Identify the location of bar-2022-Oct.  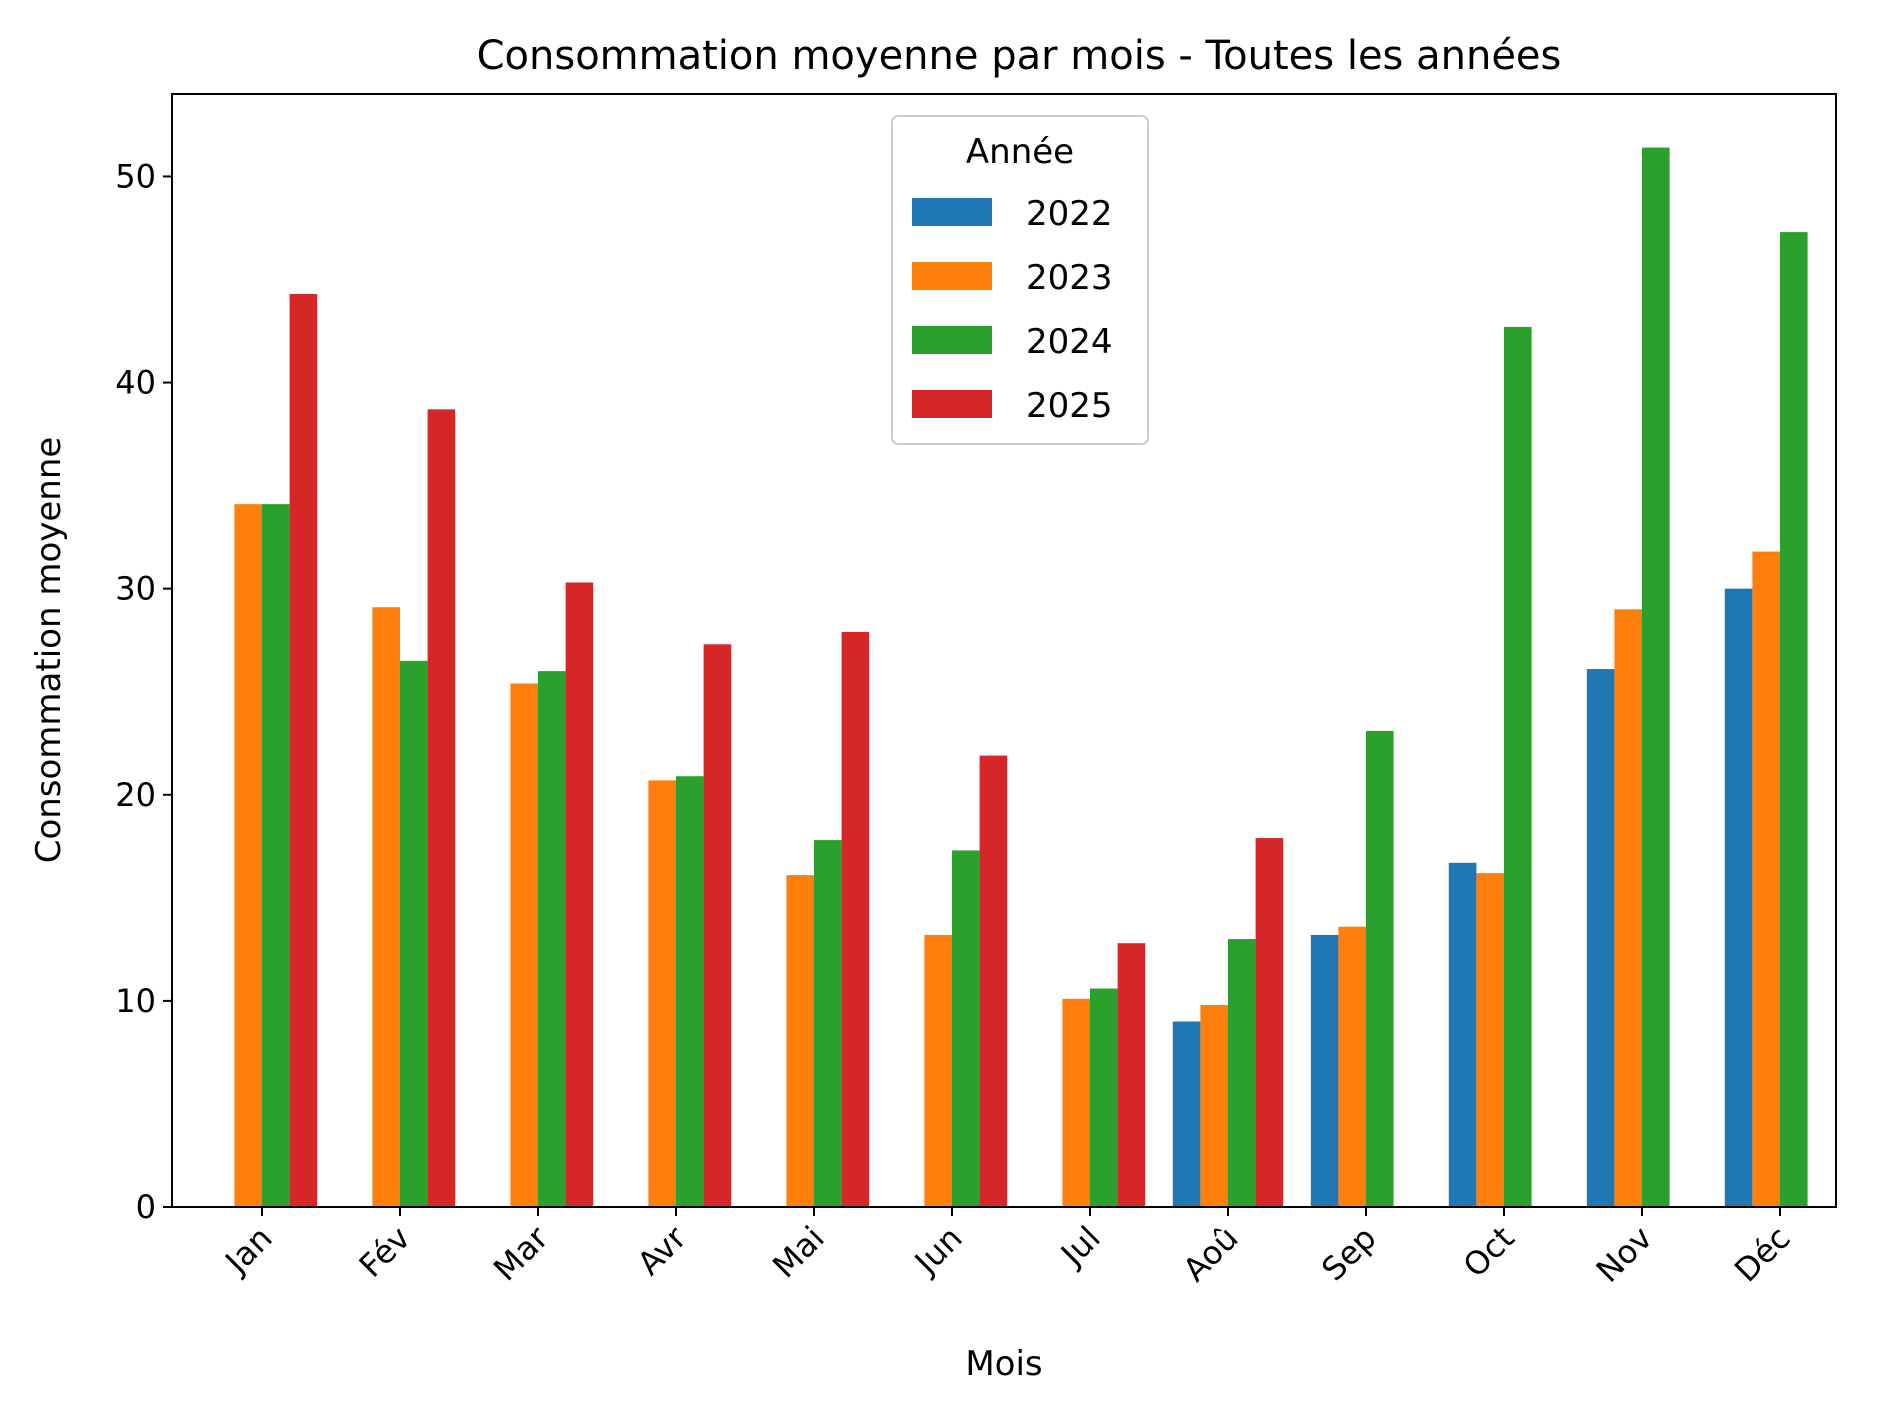
(1462, 1034).